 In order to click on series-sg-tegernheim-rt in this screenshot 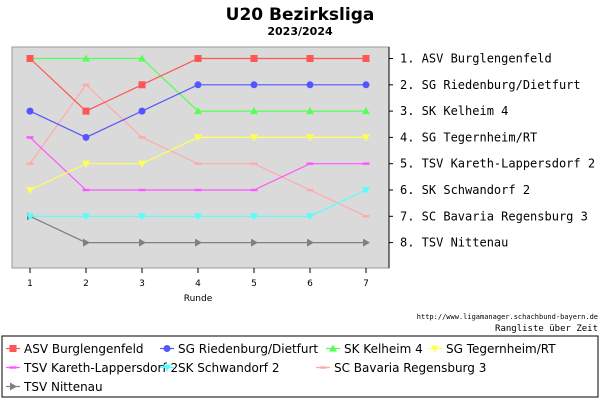, I will do `click(198, 164)`.